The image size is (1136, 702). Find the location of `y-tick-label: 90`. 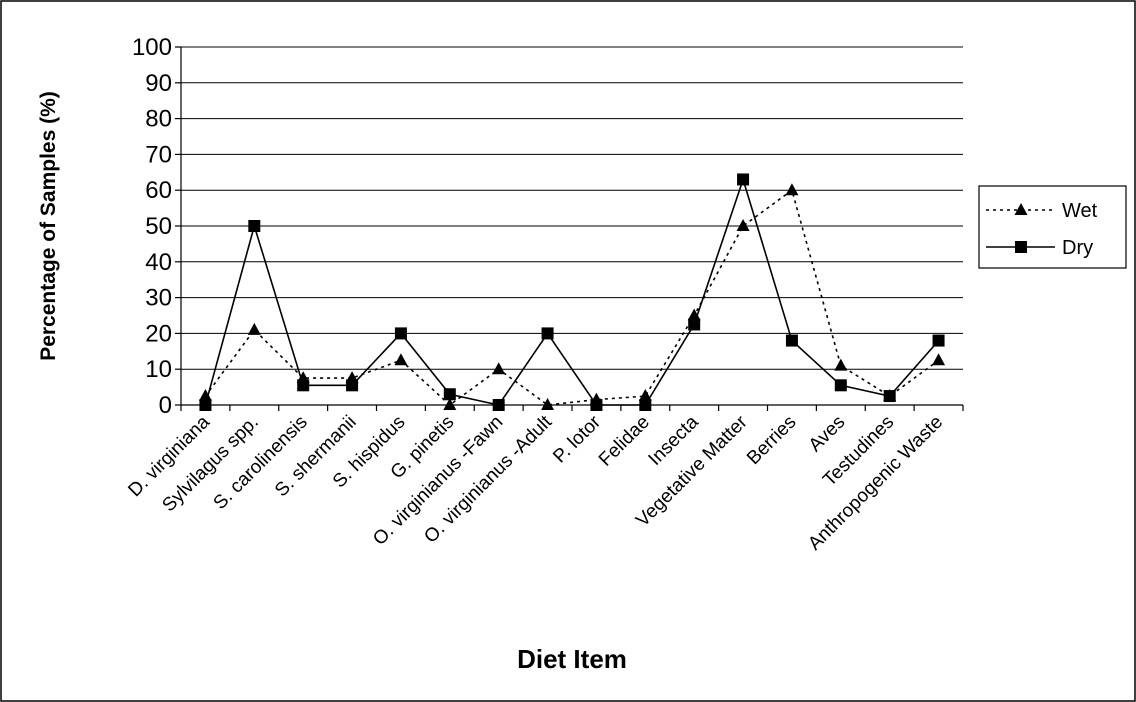

y-tick-label: 90 is located at coordinates (158, 83).